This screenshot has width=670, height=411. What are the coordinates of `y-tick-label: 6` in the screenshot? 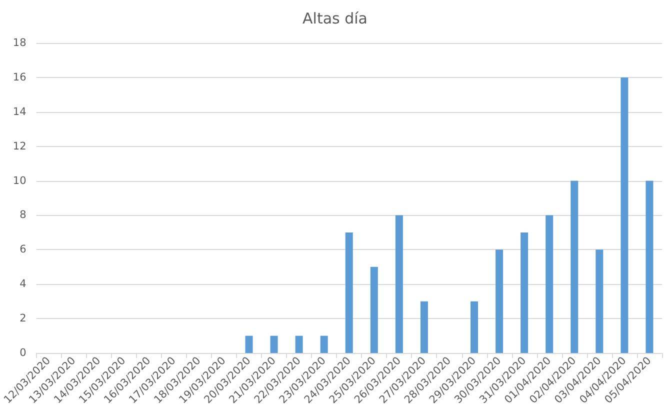 It's located at (23, 250).